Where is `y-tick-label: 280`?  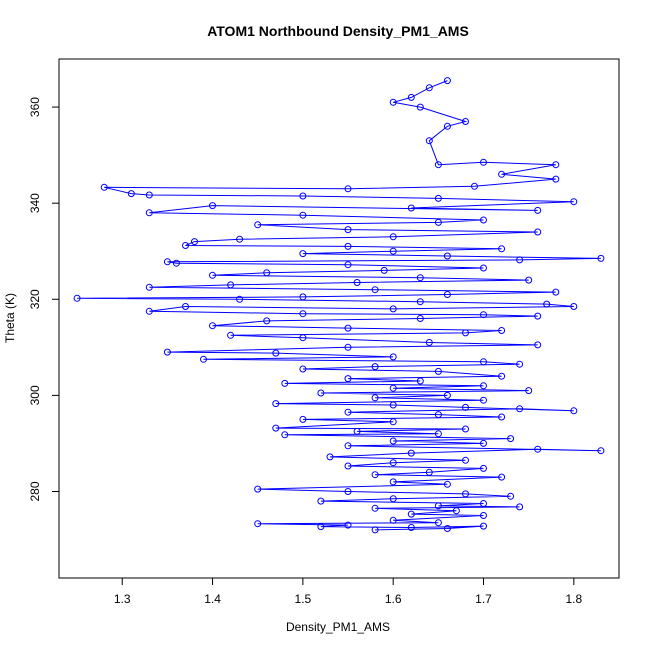
y-tick-label: 280 is located at coordinates (35, 491).